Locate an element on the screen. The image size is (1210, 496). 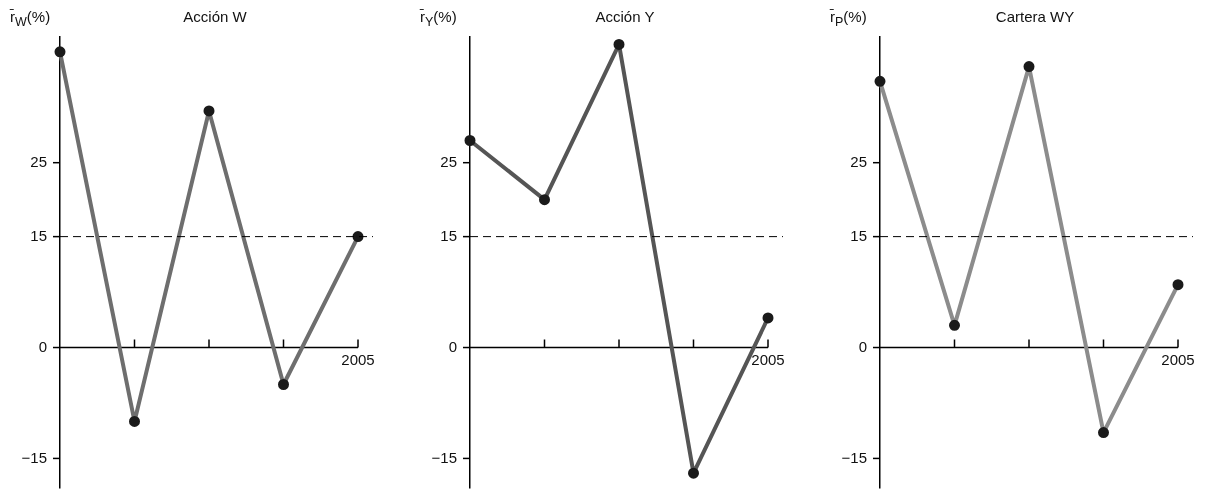
y-axis-title: r̄$_{W}$(%) is located at coordinates (30, 18).